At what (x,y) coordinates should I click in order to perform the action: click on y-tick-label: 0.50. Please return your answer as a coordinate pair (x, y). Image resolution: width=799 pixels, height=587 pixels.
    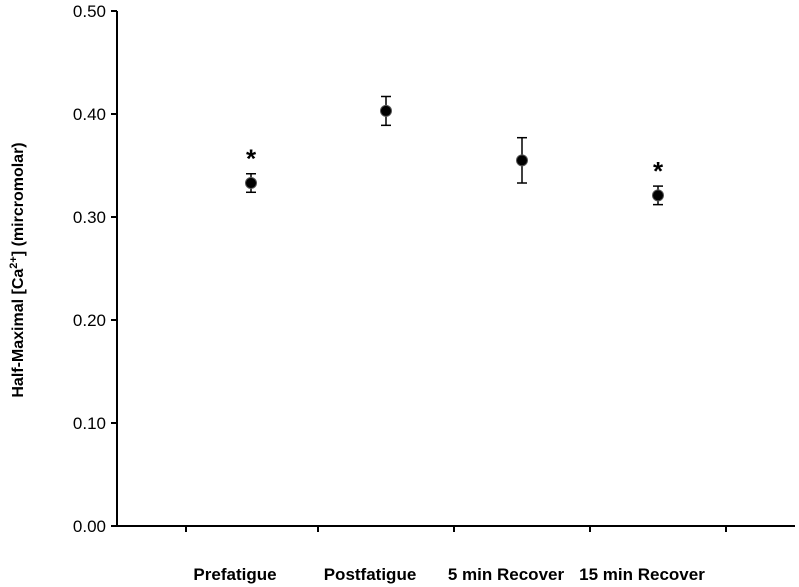
    Looking at the image, I should click on (89, 11).